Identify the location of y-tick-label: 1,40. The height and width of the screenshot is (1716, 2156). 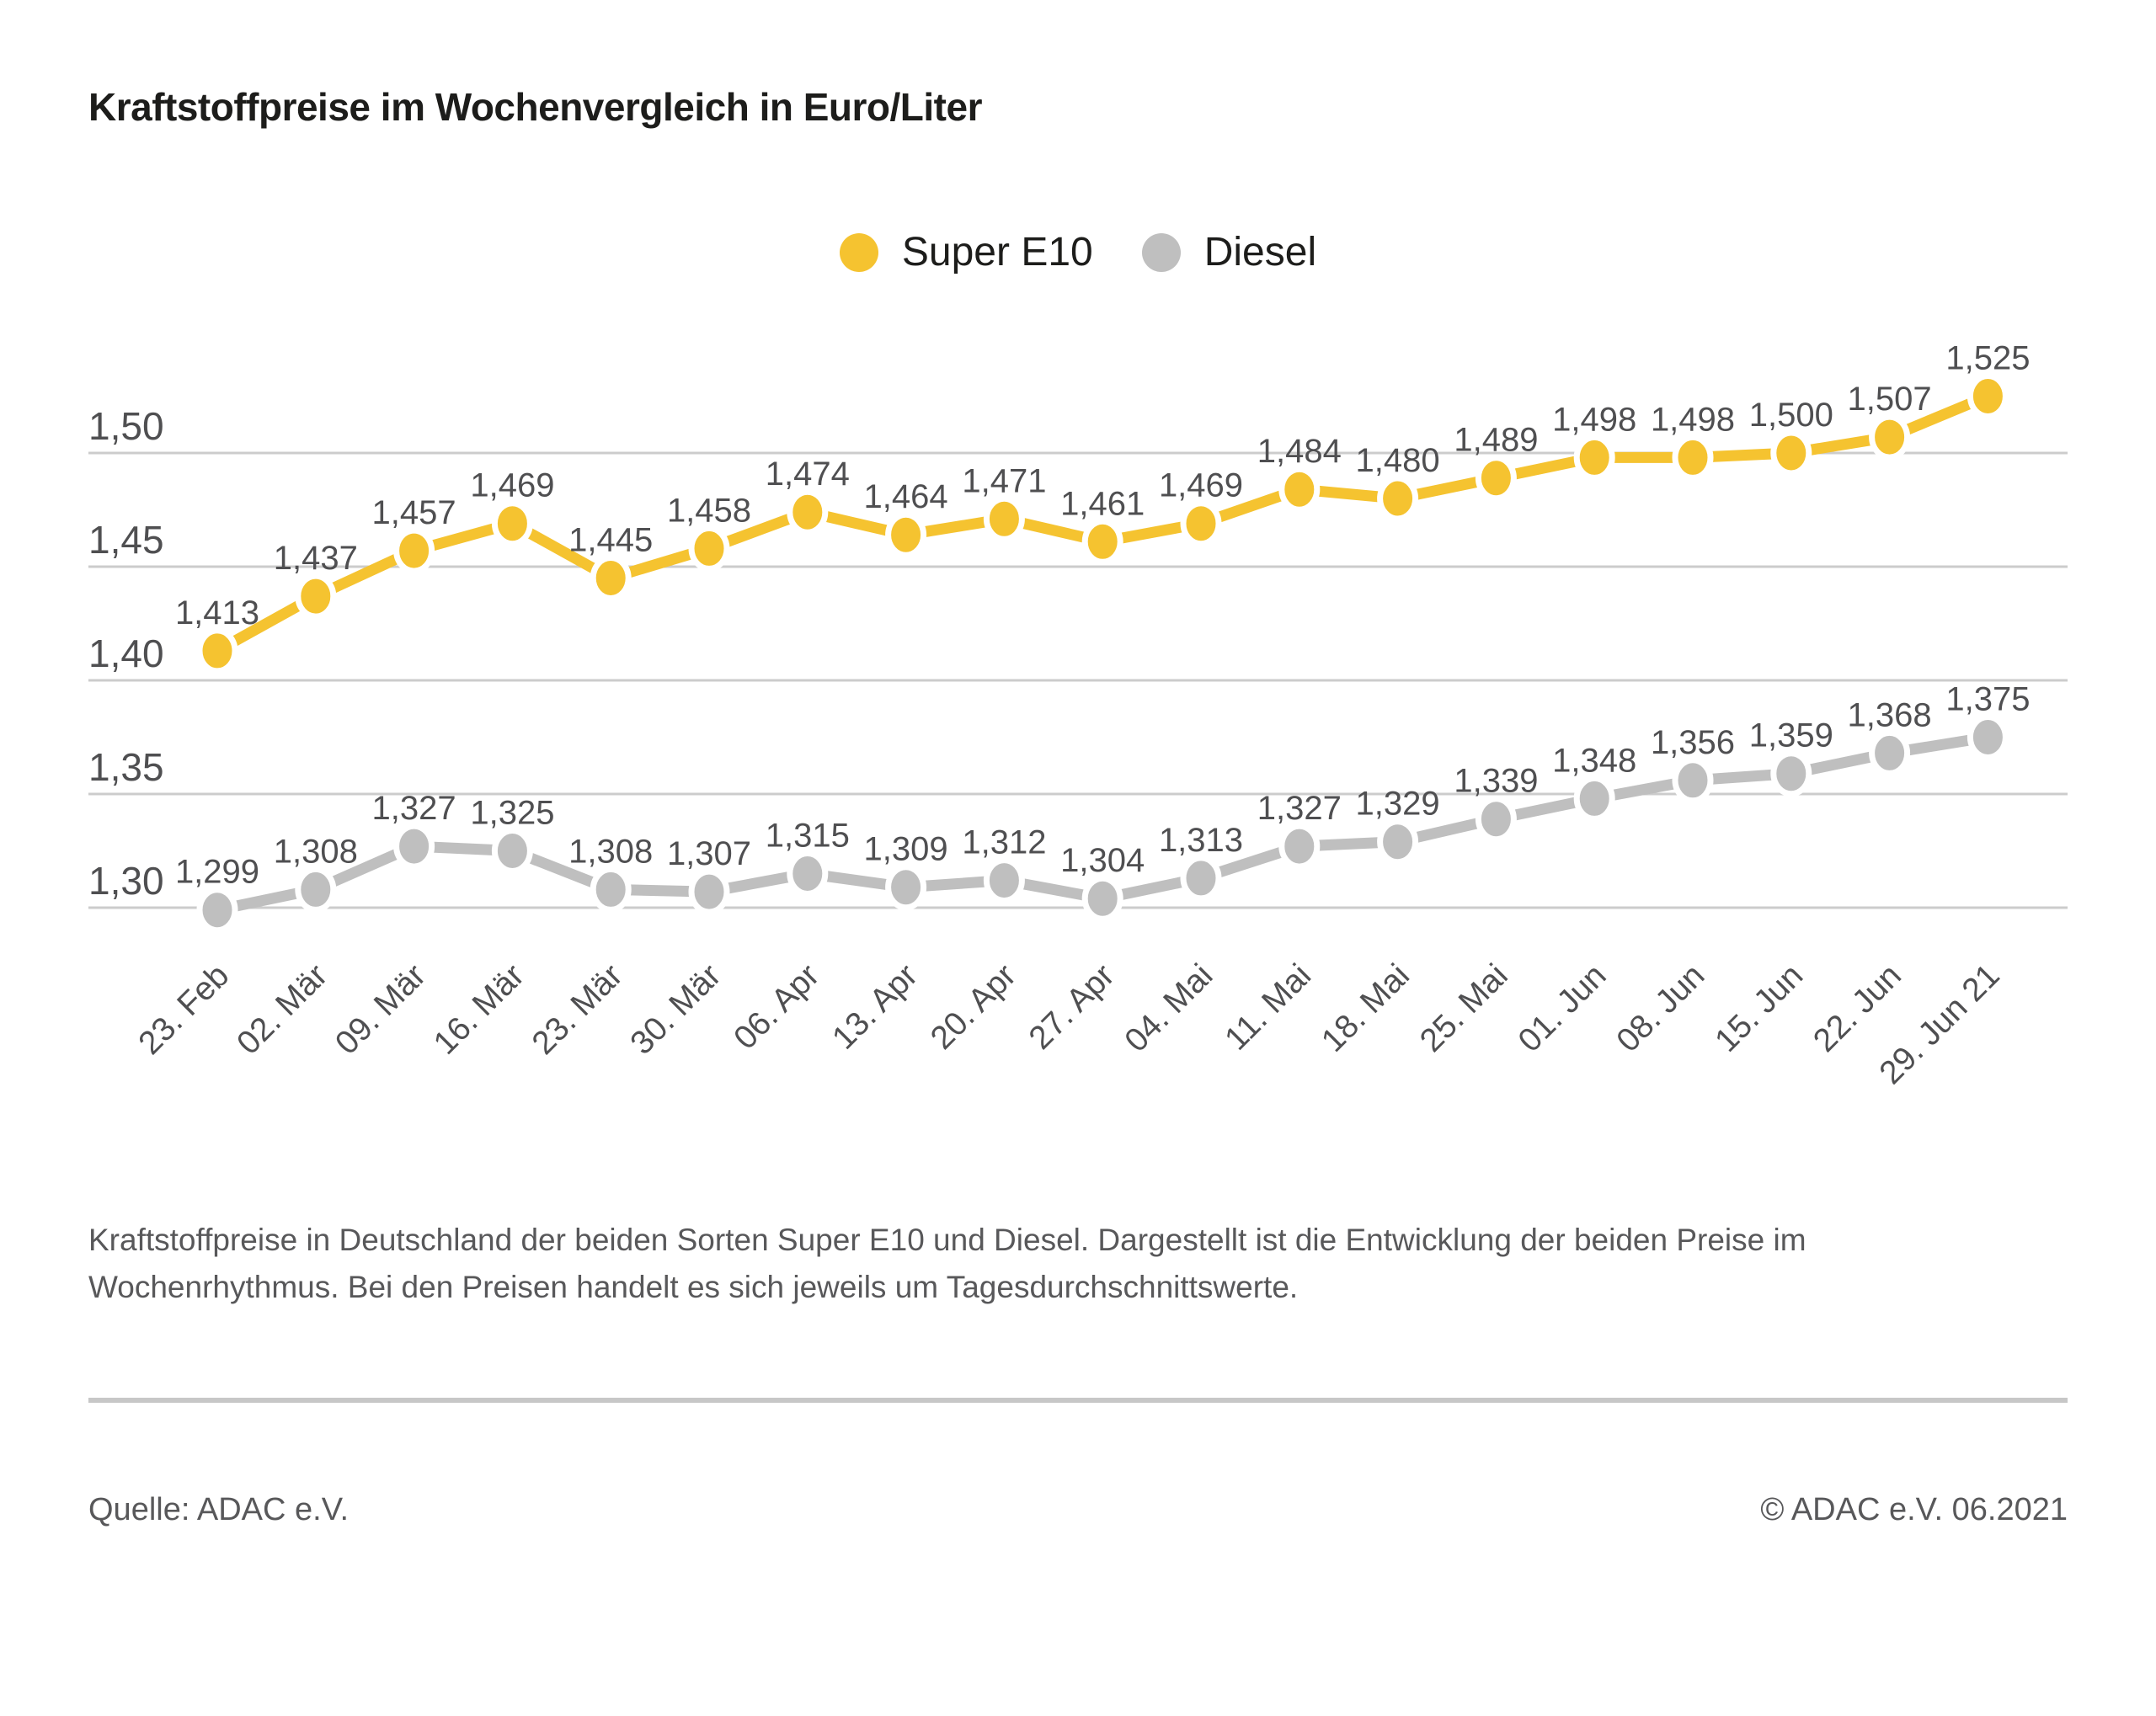
(126, 653).